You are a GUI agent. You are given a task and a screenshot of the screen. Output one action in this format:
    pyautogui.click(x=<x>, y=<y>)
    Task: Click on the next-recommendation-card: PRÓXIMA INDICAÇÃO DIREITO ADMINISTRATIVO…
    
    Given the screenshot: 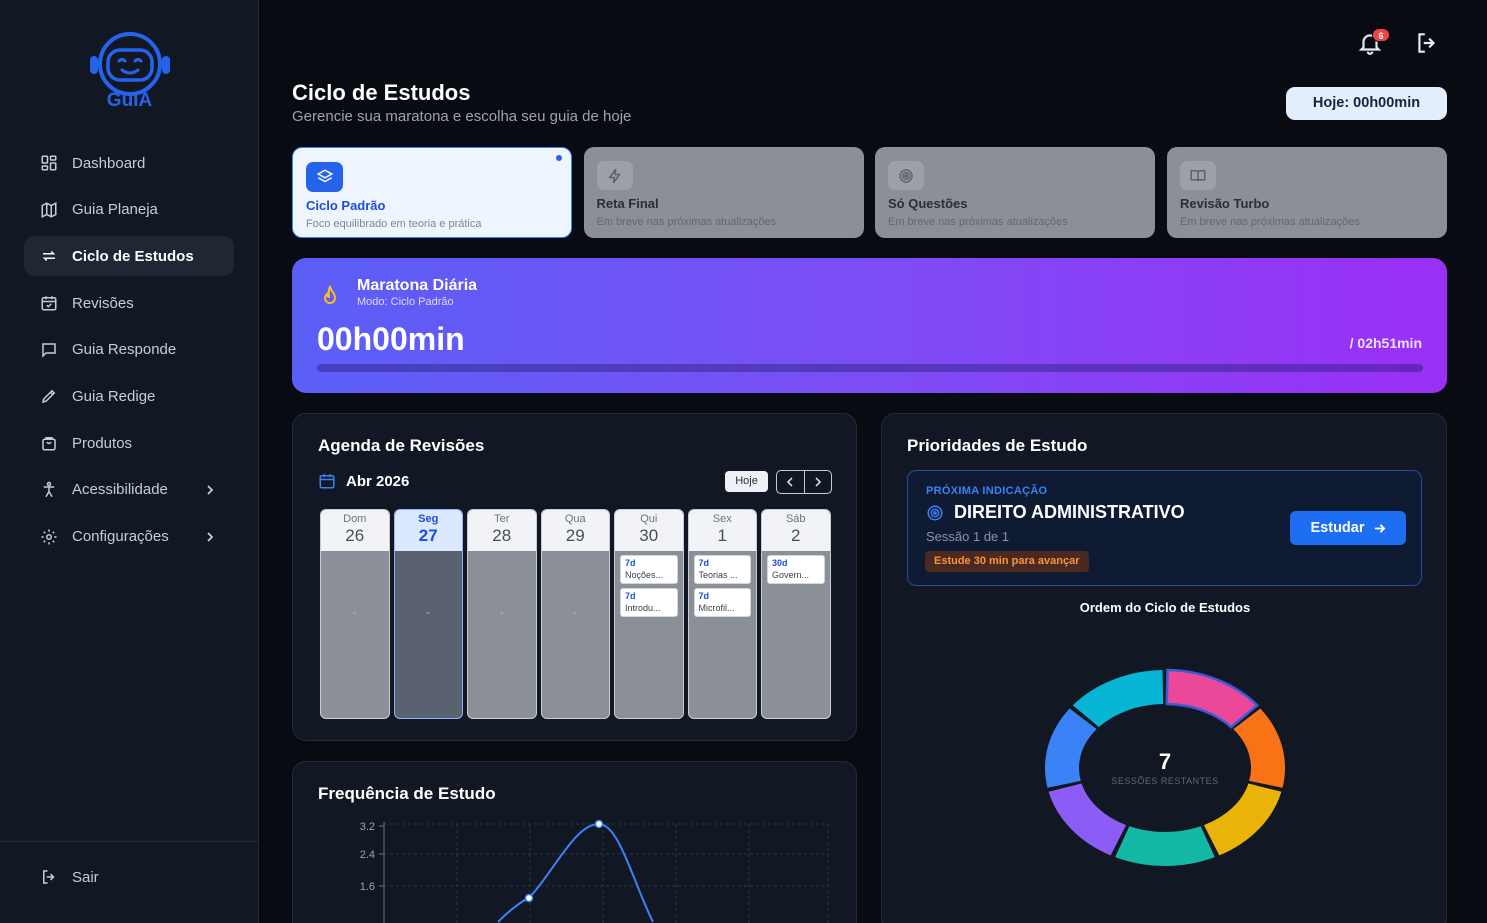 What is the action you would take?
    pyautogui.click(x=1164, y=528)
    